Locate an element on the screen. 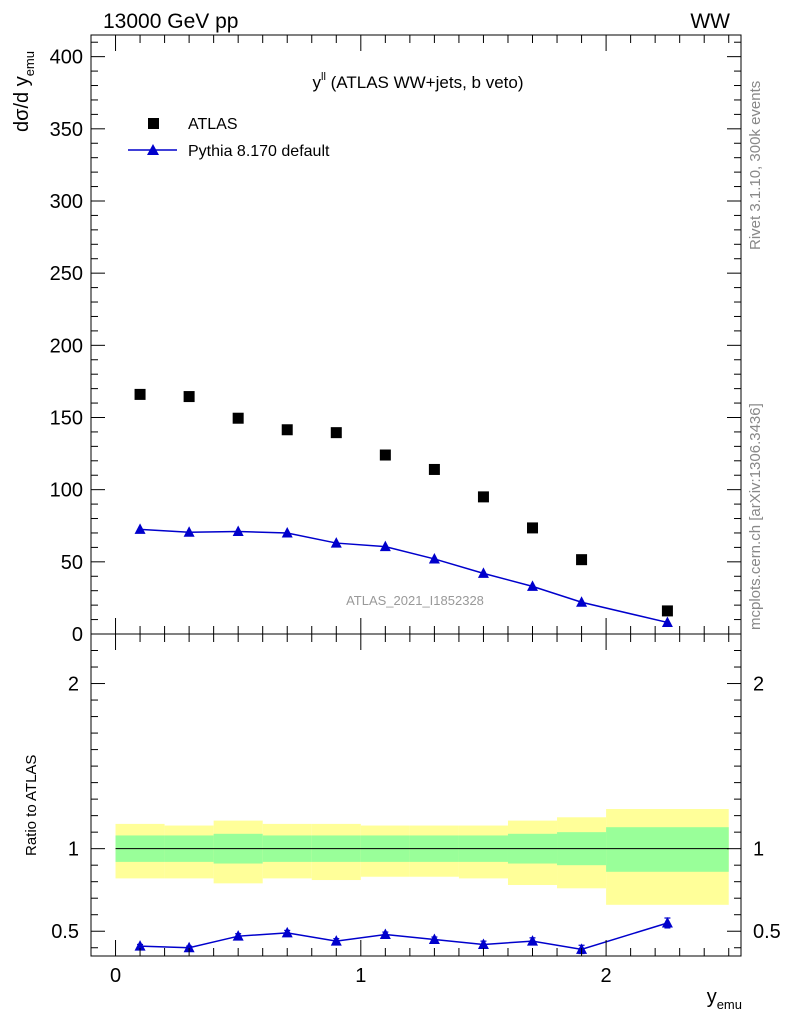  mcplots-label: mcplots.cern.ch [arXiv:1306.3436] is located at coordinates (755, 516).